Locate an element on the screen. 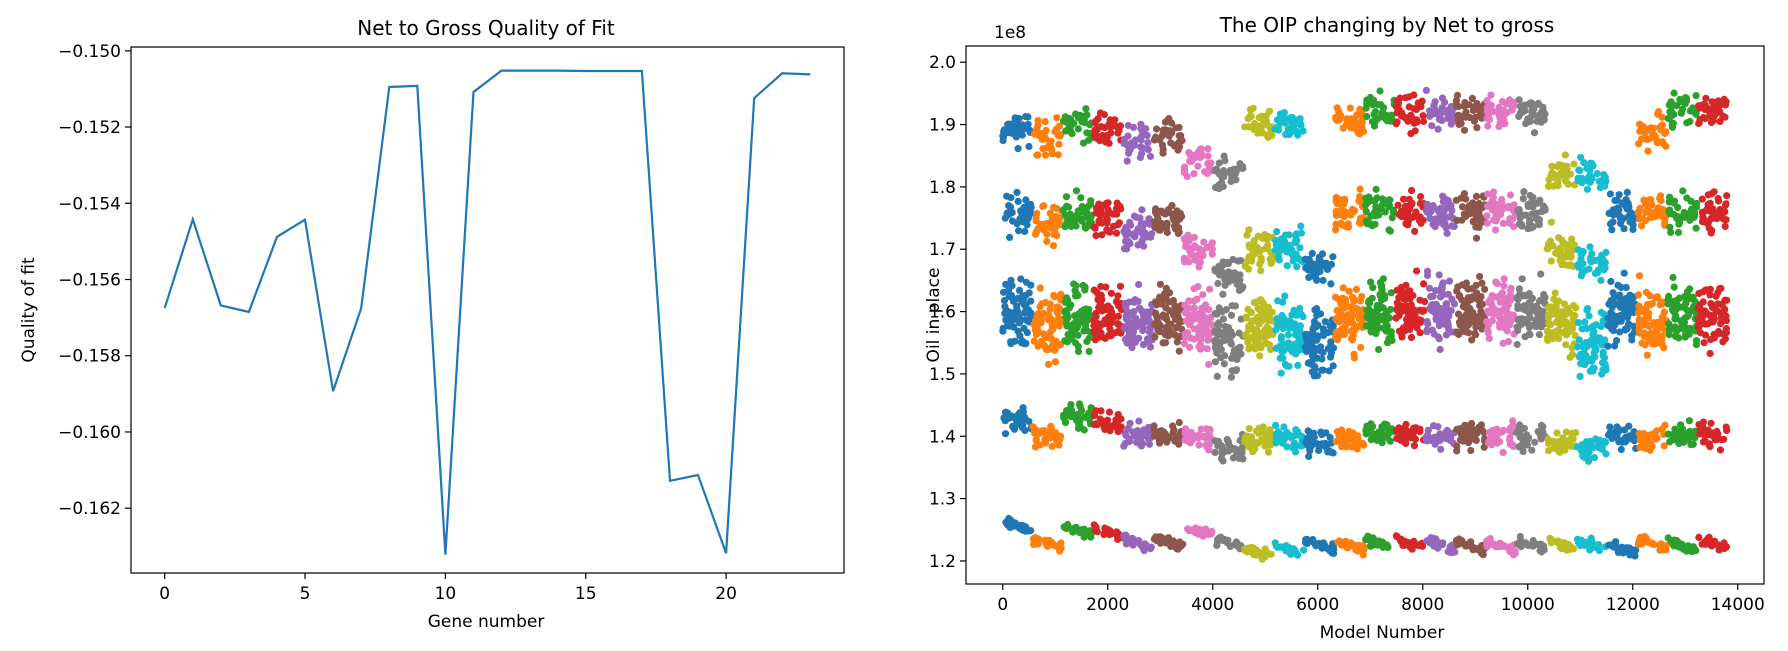 The width and height of the screenshot is (1788, 651). y-tick-label: 1.7 is located at coordinates (942, 250).